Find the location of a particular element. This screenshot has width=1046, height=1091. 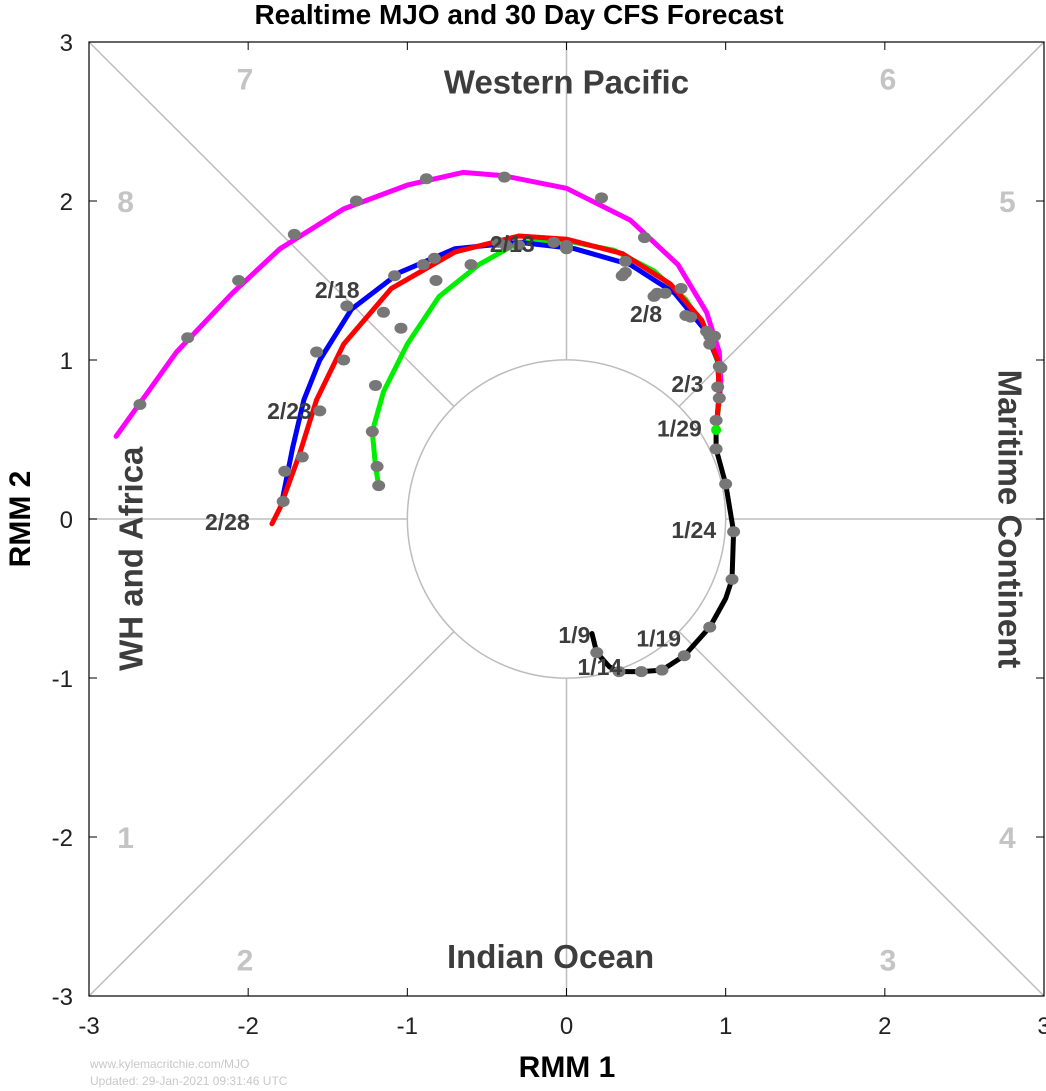

x-tick-label: -3 is located at coordinates (88, 1026).